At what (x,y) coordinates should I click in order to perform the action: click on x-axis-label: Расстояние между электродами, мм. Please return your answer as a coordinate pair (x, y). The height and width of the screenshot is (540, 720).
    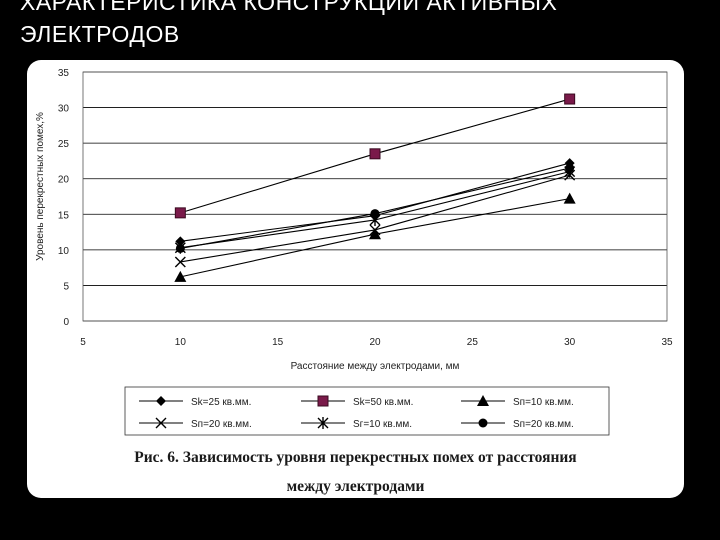
    Looking at the image, I should click on (375, 366).